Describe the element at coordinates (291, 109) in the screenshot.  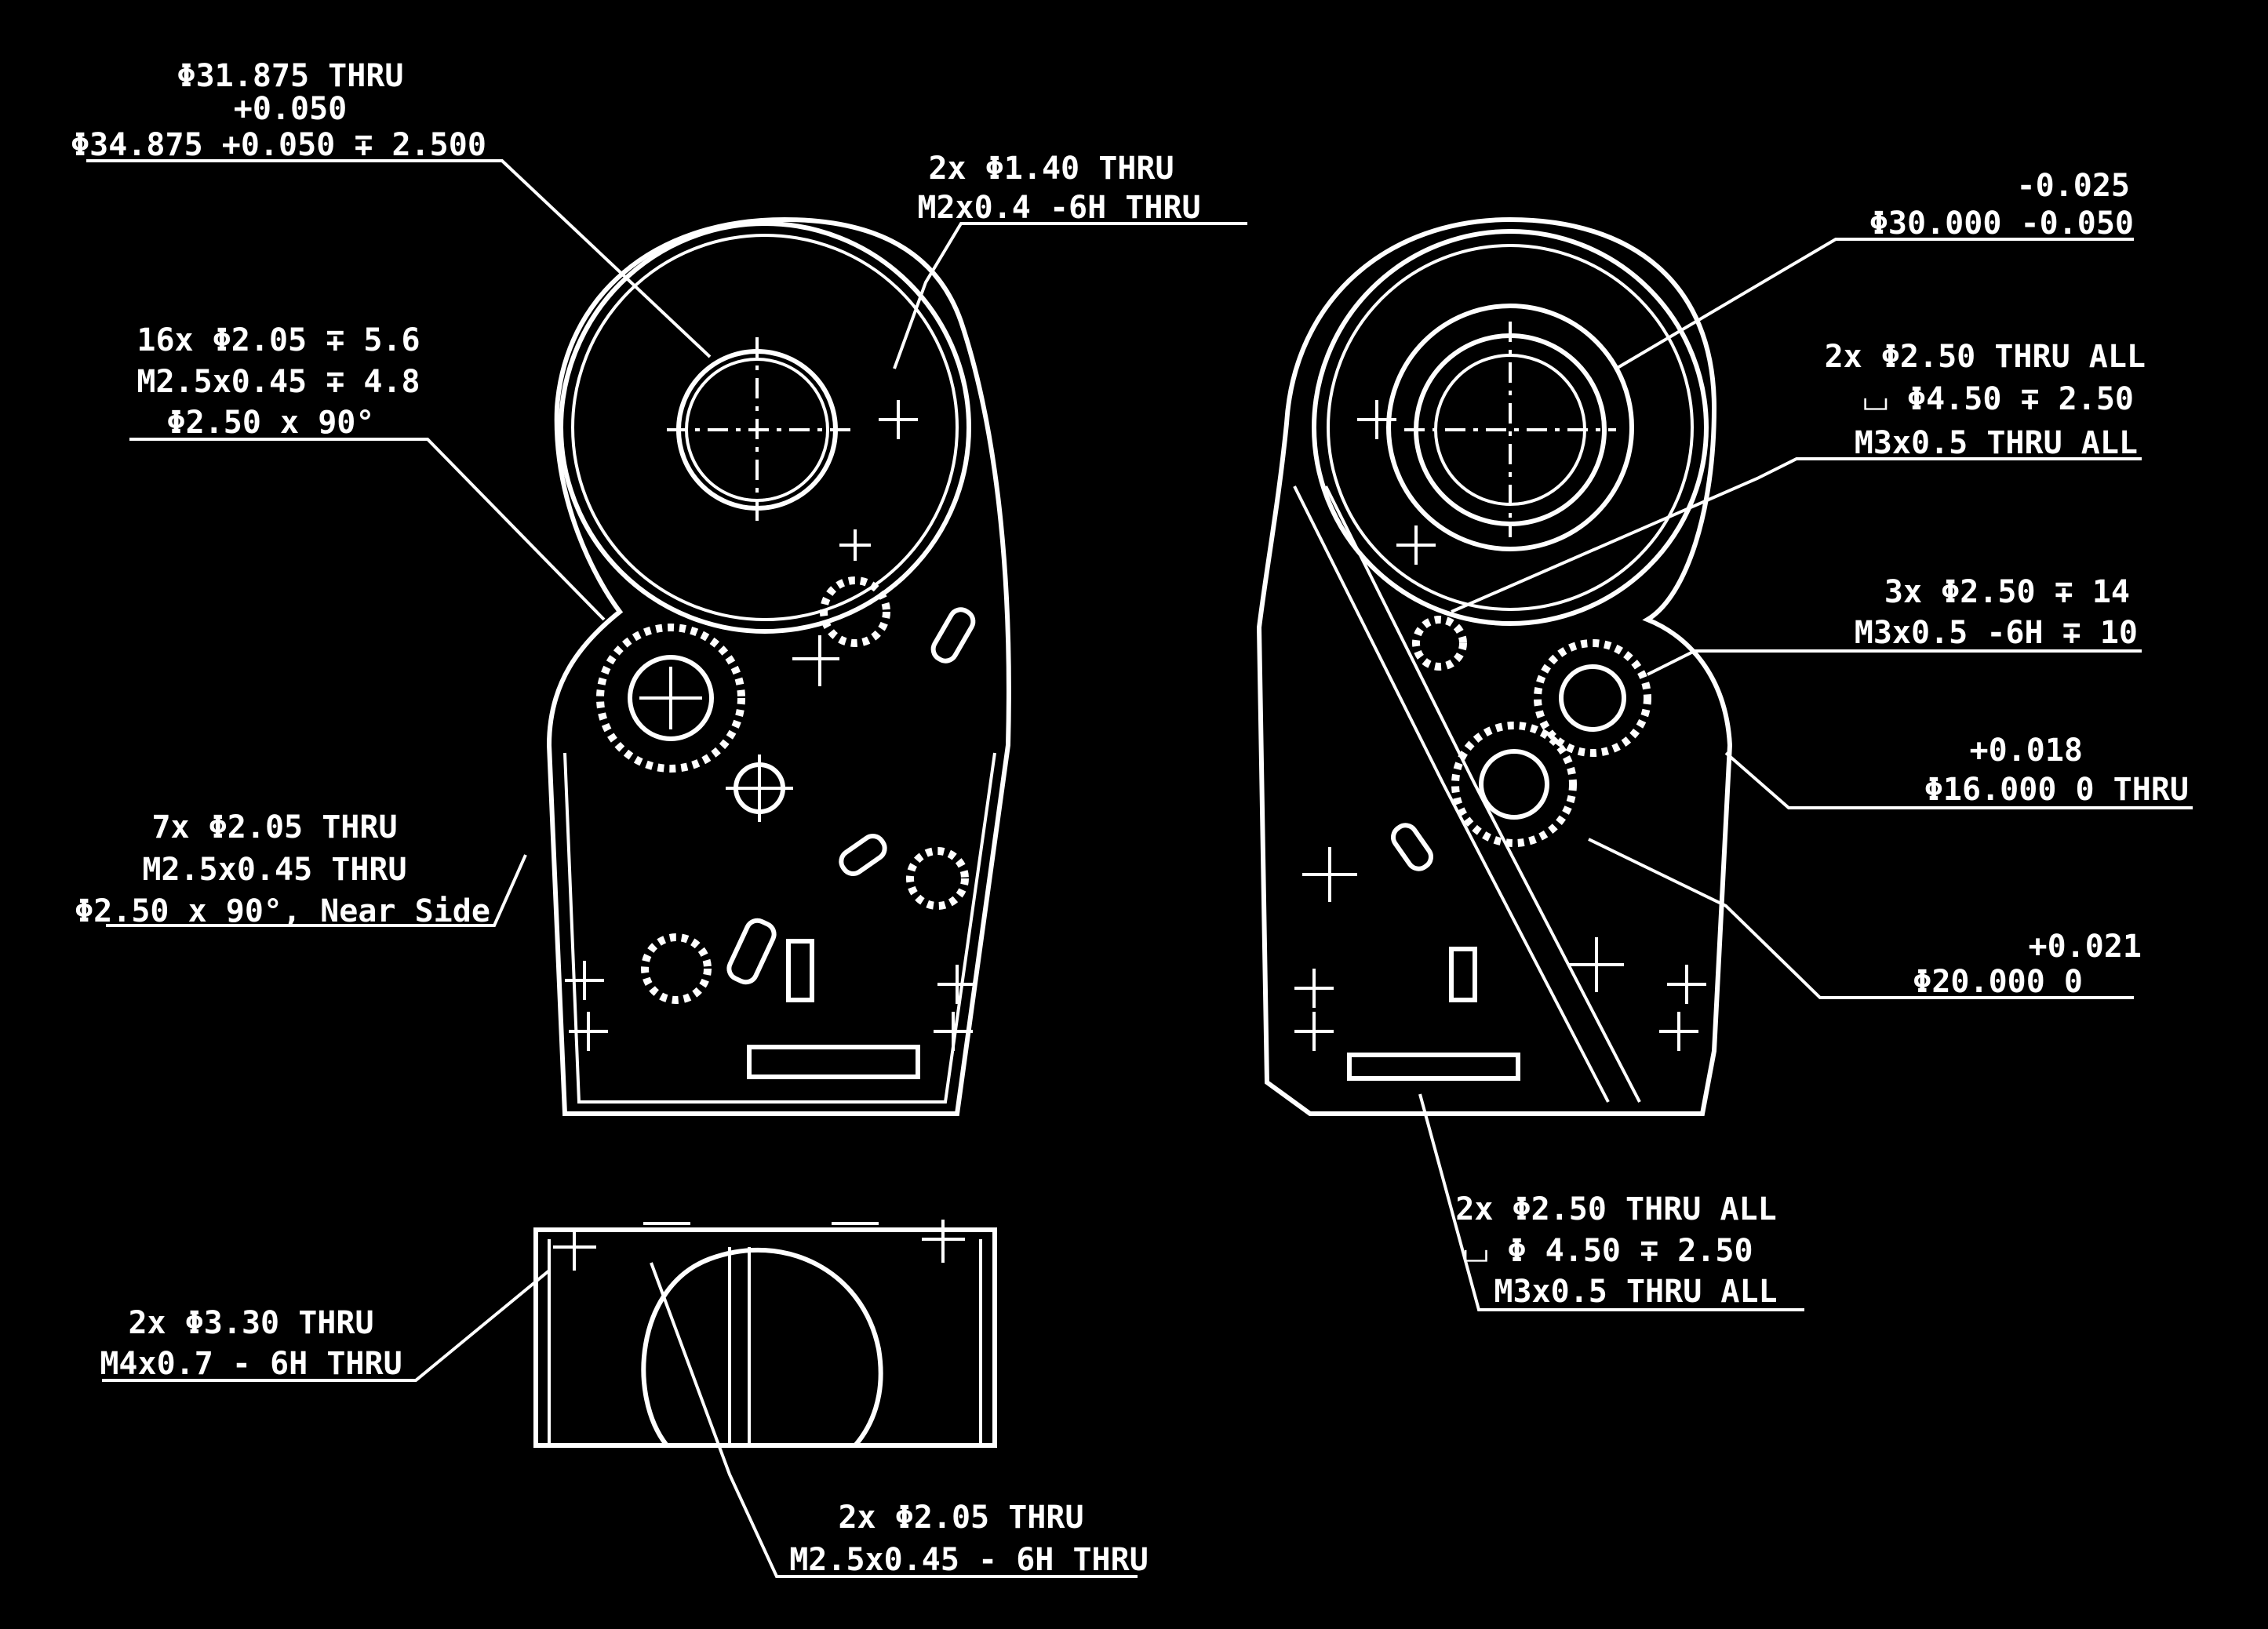
I see `callout-1-line2: +0.050` at that location.